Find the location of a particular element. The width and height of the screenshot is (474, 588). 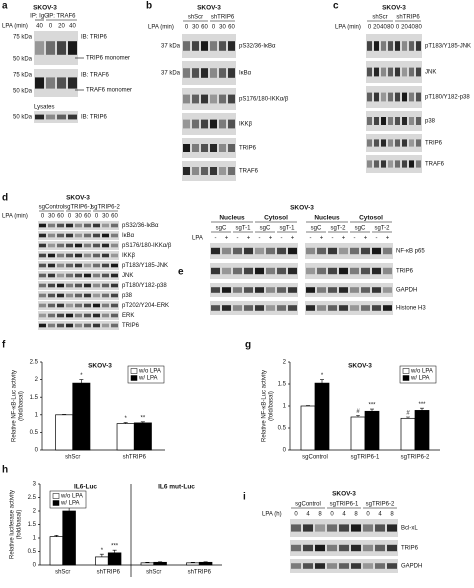

group-label: sgTRIP6-1 is located at coordinates (78, 208).